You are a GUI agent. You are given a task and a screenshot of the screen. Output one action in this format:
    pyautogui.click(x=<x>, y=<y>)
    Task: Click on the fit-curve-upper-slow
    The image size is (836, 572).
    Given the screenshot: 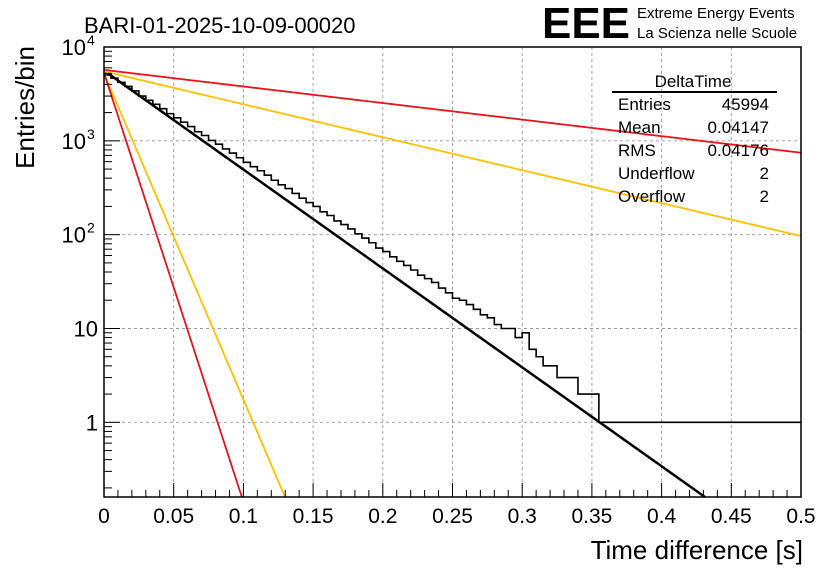 What is the action you would take?
    pyautogui.click(x=452, y=111)
    